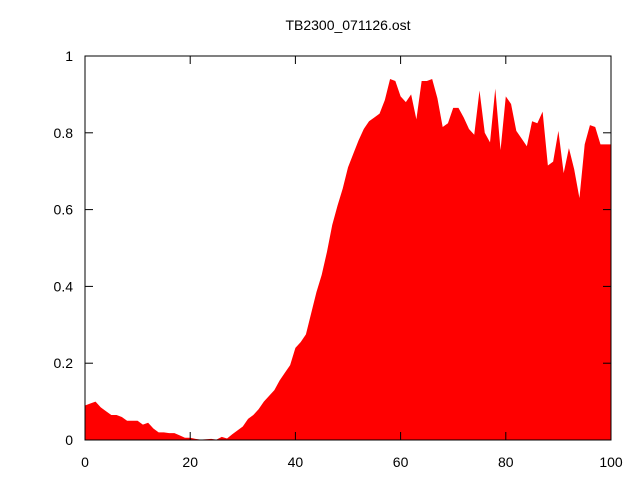 The width and height of the screenshot is (640, 480). I want to click on x-tick-label: 40, so click(296, 462).